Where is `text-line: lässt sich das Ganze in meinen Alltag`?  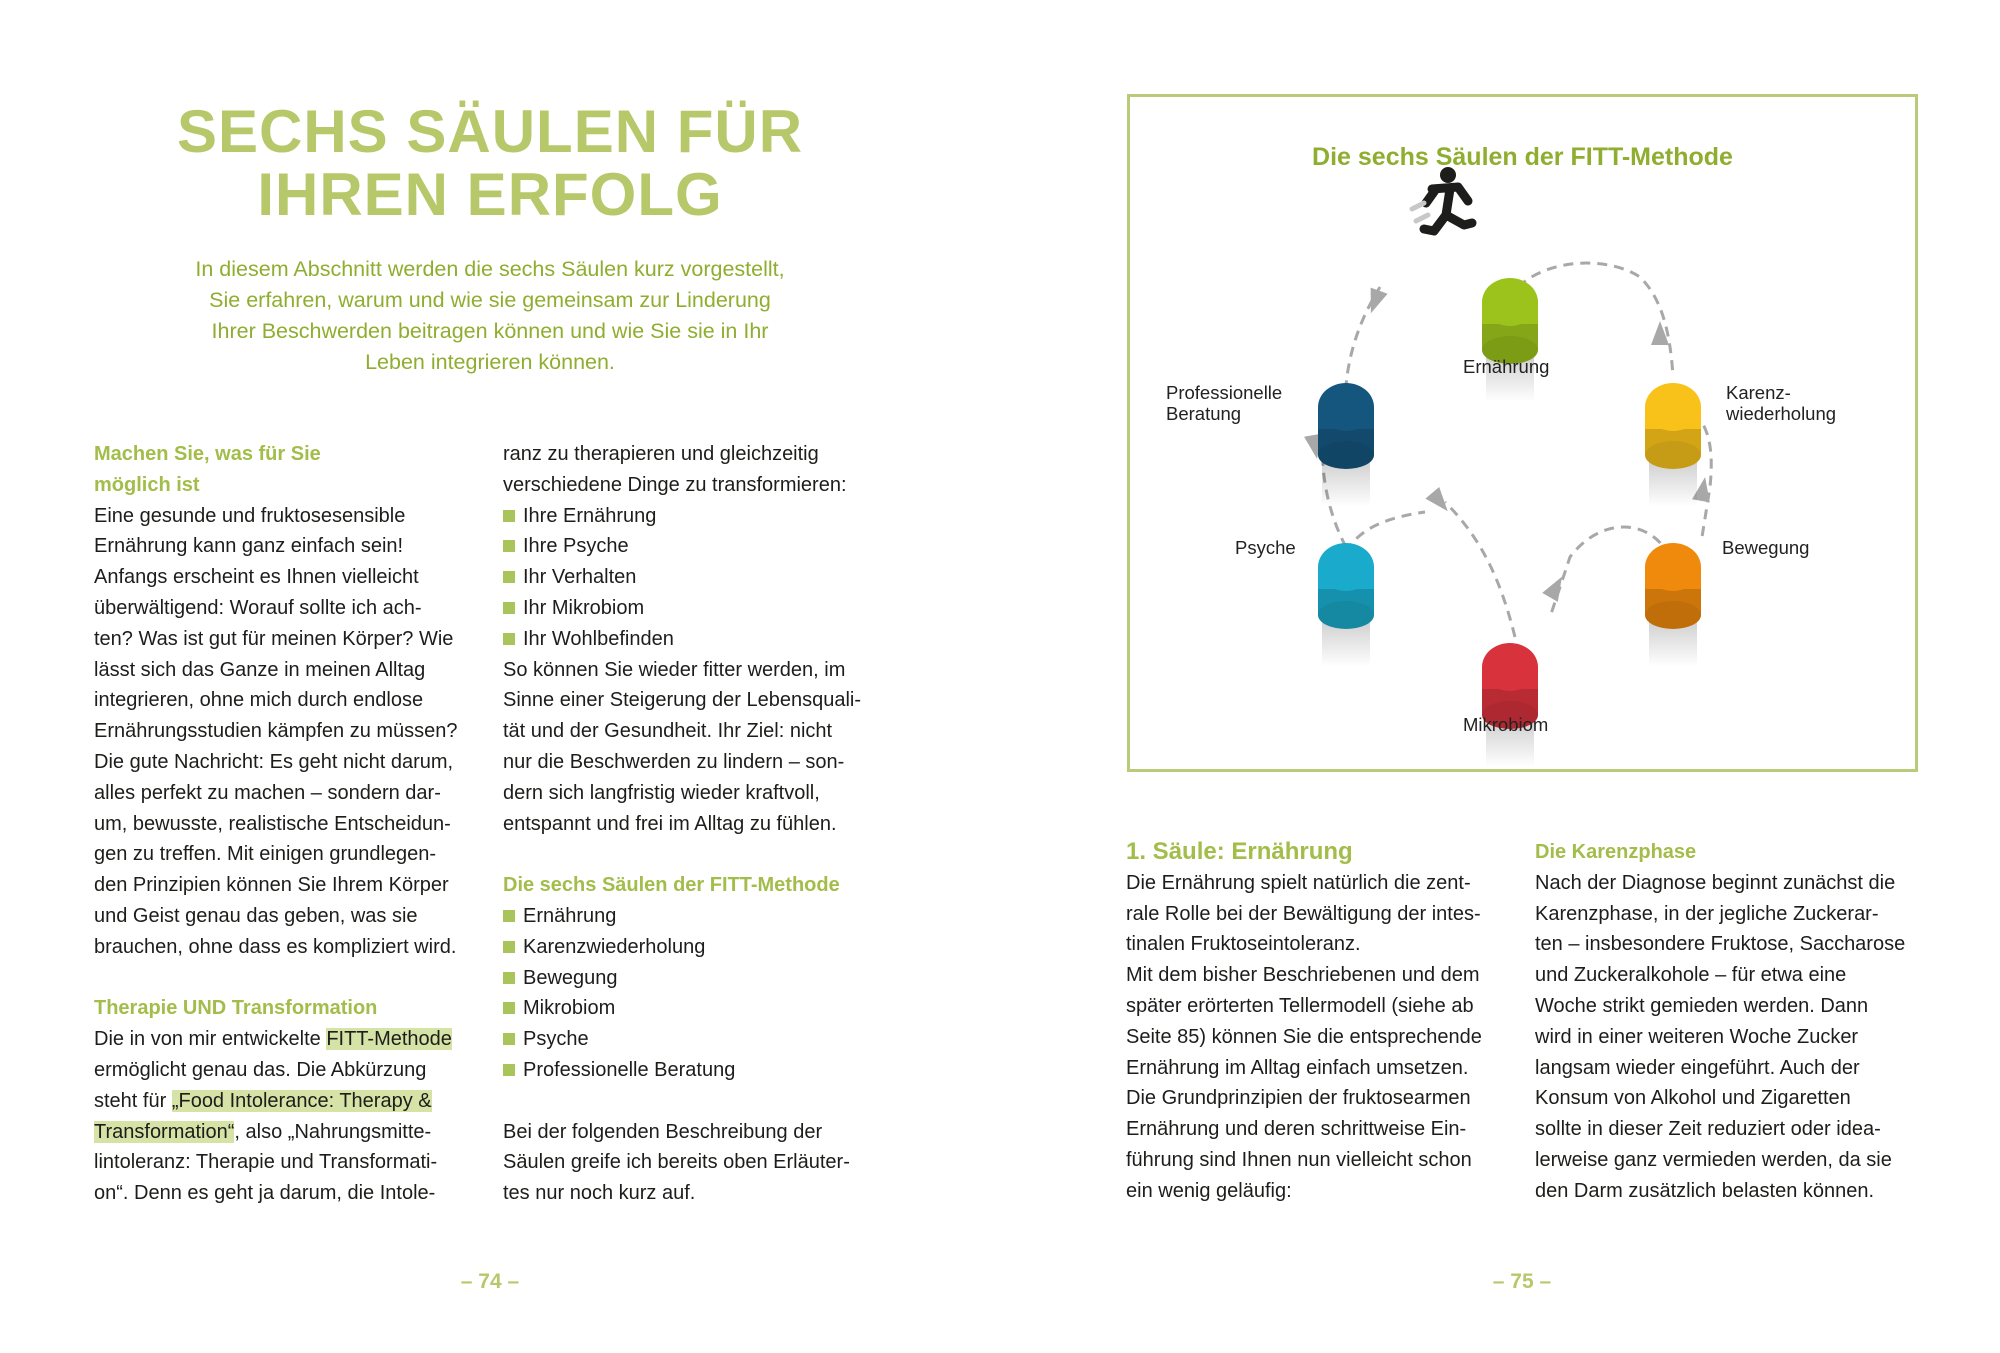 text-line: lässt sich das Ganze in meinen Alltag is located at coordinates (260, 669).